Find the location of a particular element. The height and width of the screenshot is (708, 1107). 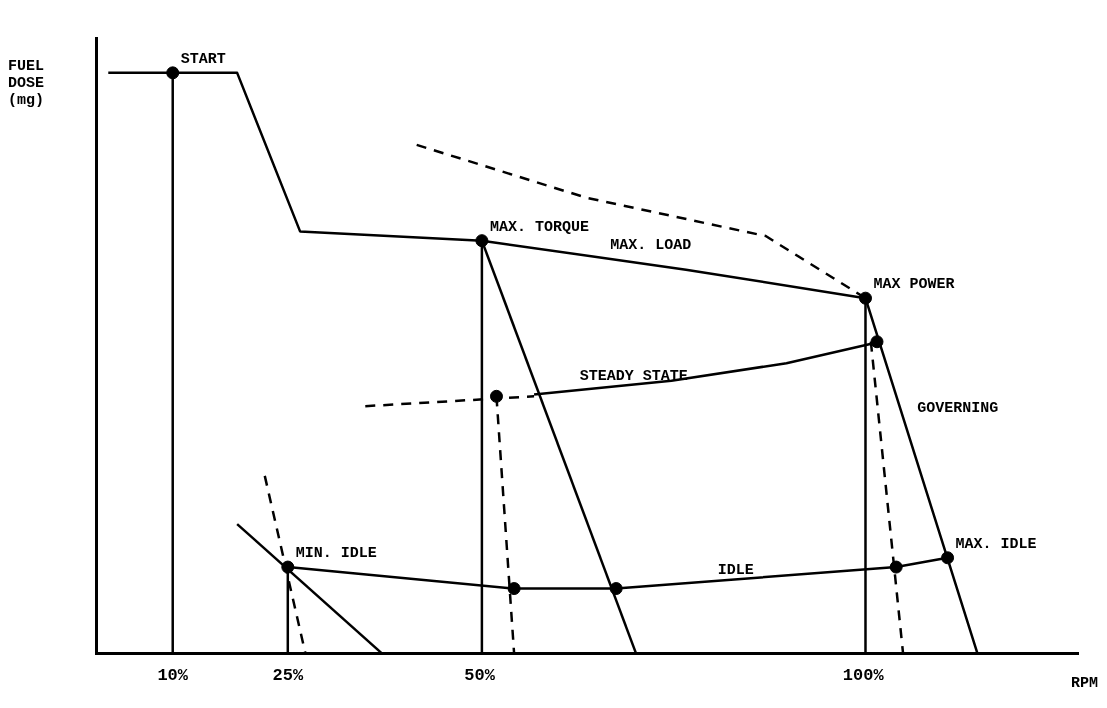

annotation: IDLE is located at coordinates (735, 571).